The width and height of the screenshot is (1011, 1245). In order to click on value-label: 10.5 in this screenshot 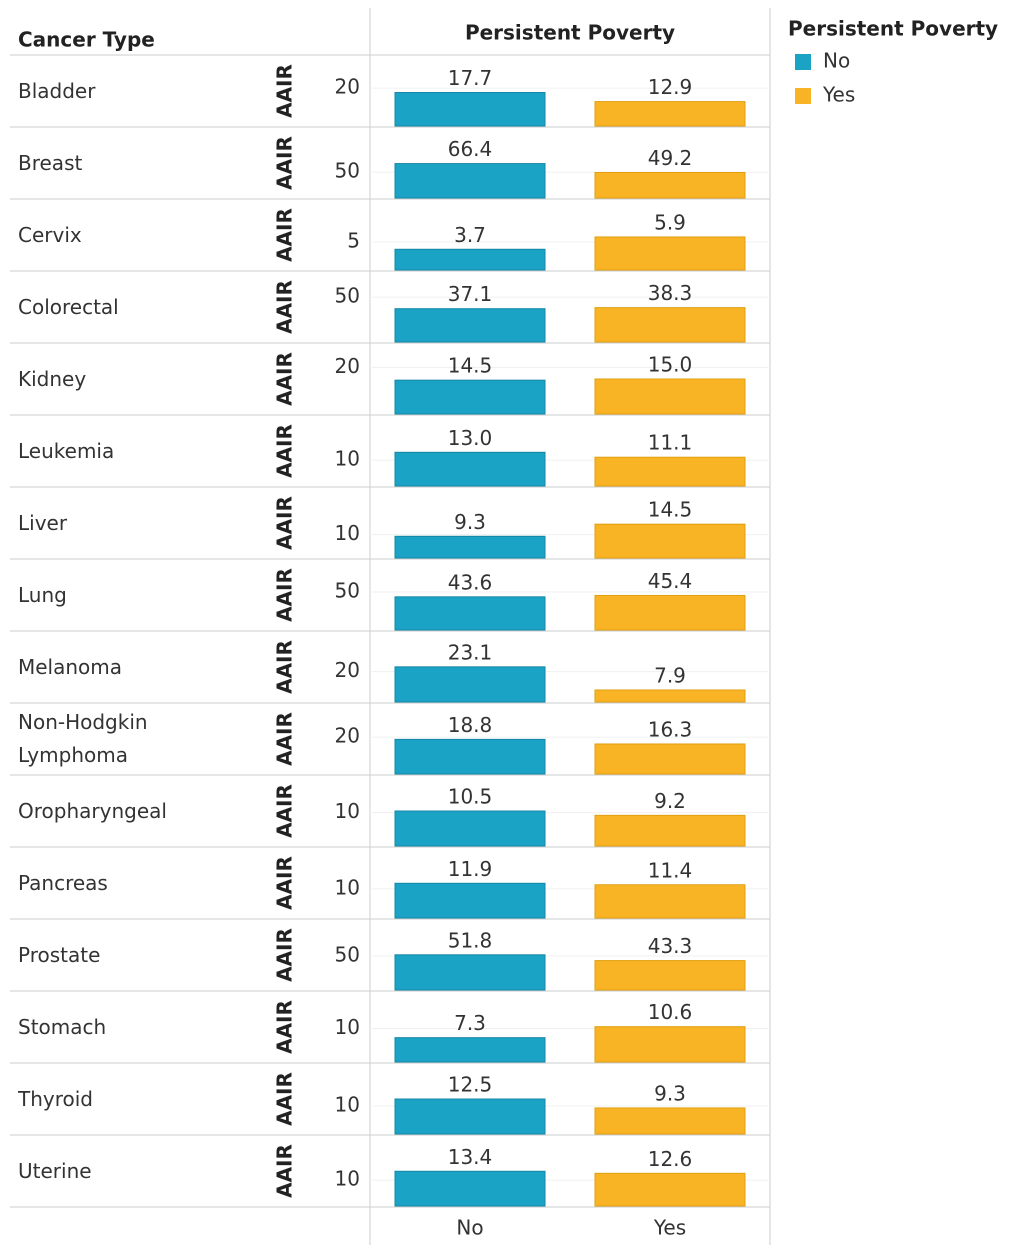, I will do `click(470, 797)`.